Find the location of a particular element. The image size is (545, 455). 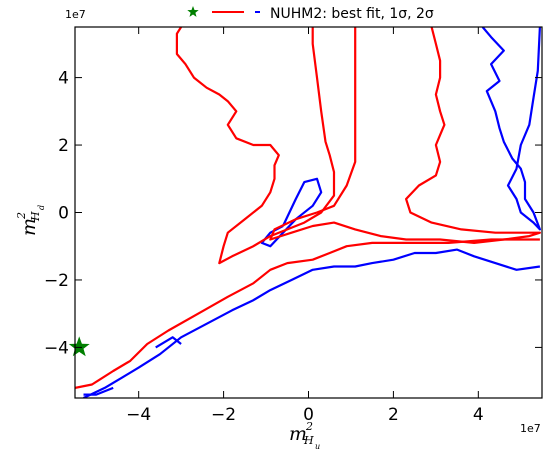

x-label-sup: 2 is located at coordinates (309, 426).